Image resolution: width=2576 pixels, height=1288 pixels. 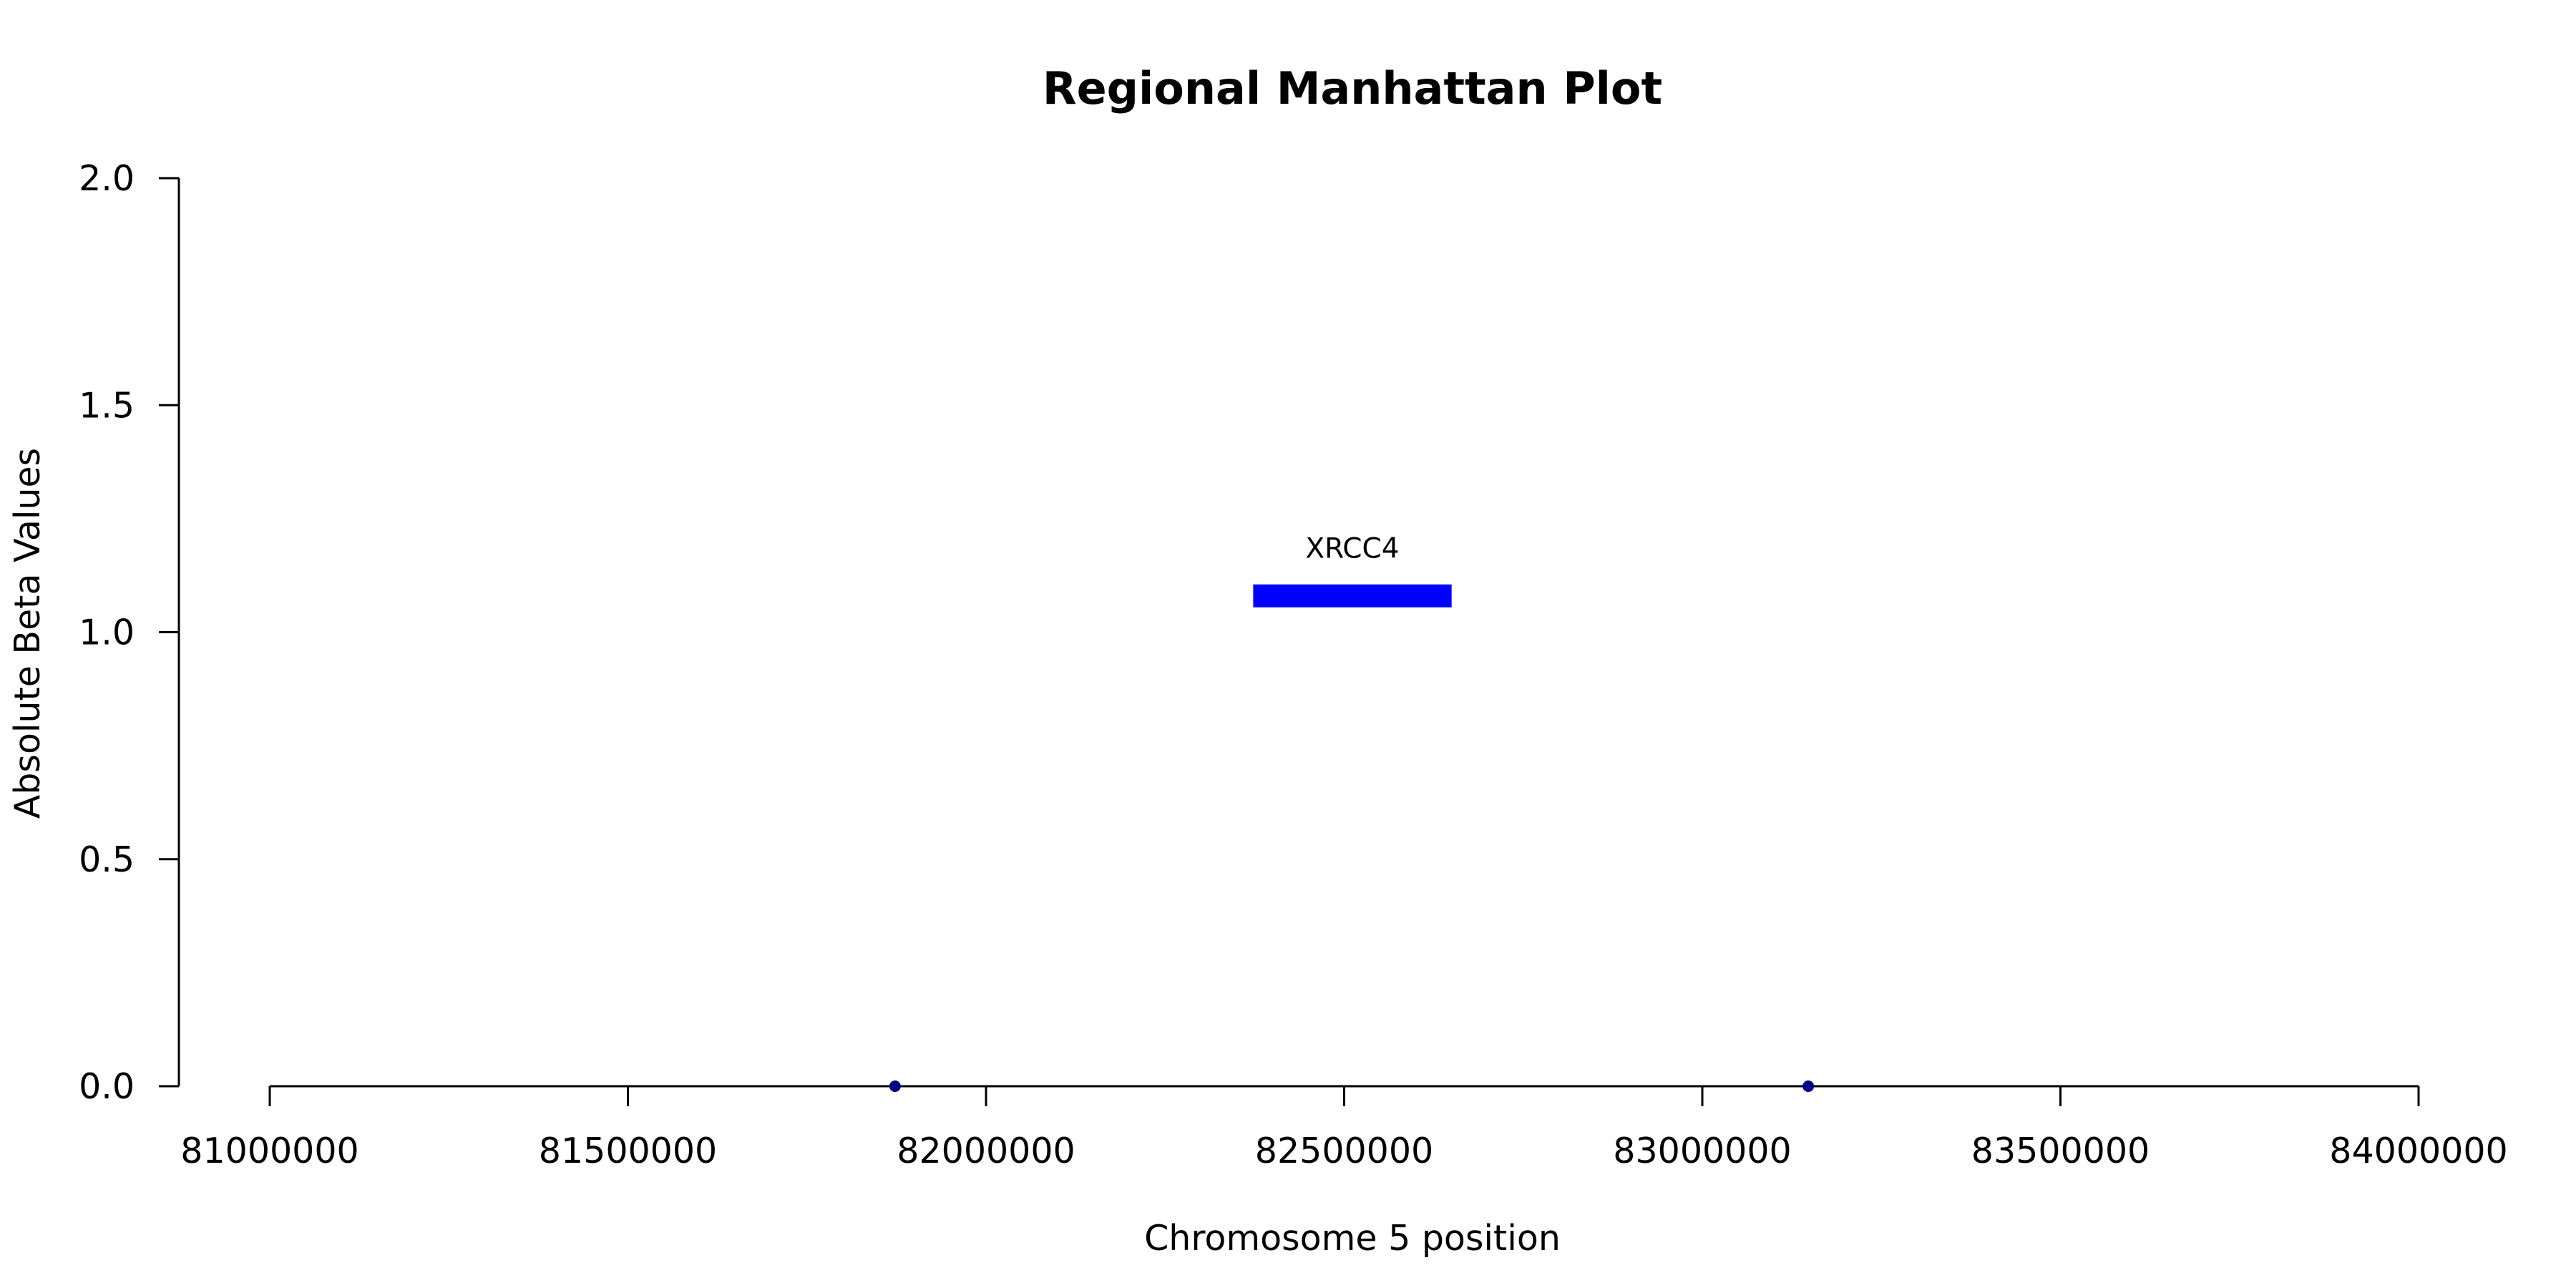 I want to click on x-tick-label: 84000000, so click(x=2418, y=1151).